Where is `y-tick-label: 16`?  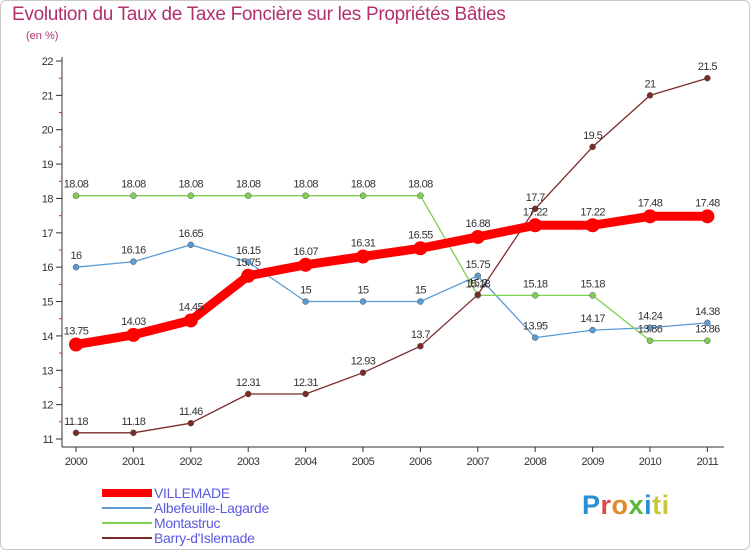
y-tick-label: 16 is located at coordinates (48, 268).